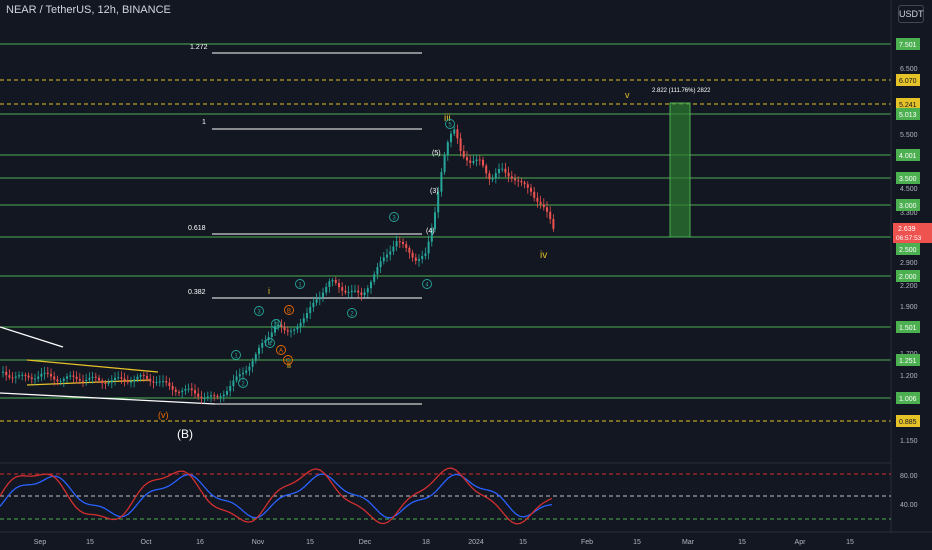  I want to click on time-tick: Mar, so click(688, 542).